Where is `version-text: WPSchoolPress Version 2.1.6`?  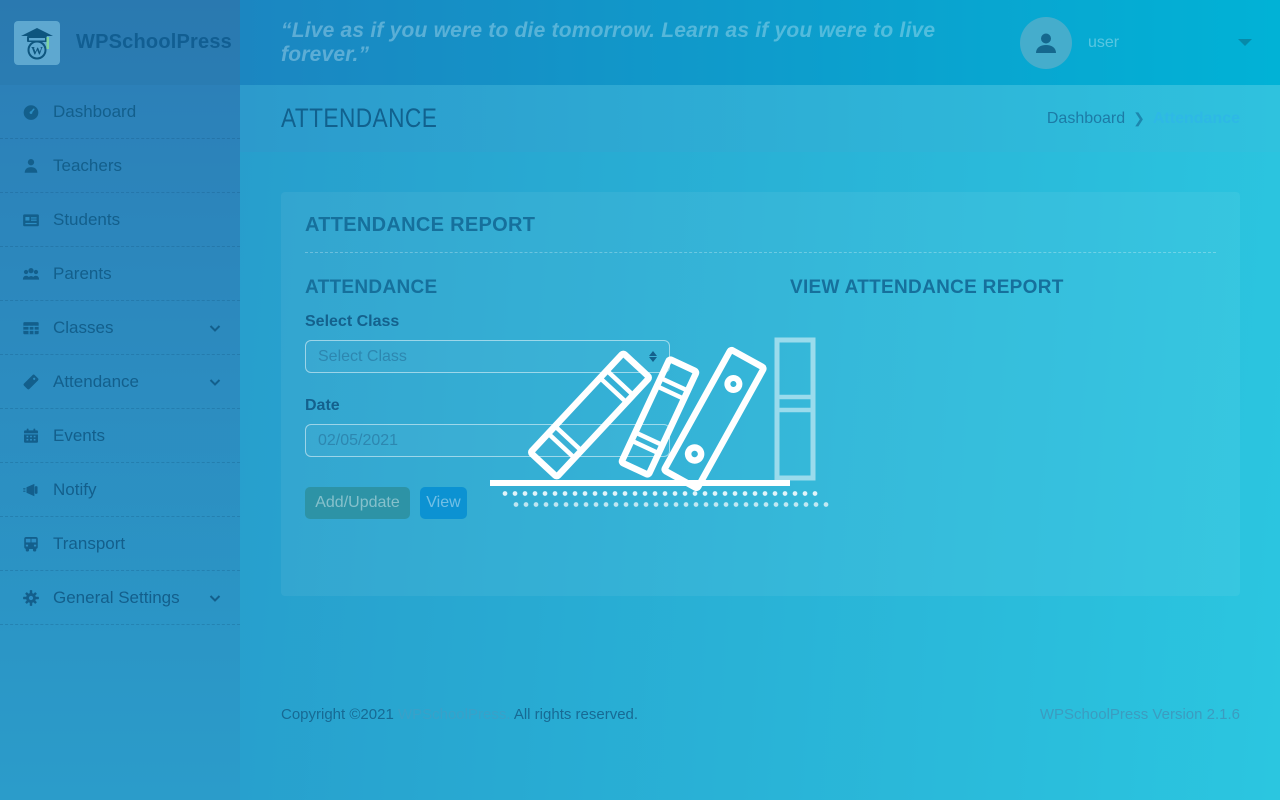 version-text: WPSchoolPress Version 2.1.6 is located at coordinates (1139, 714).